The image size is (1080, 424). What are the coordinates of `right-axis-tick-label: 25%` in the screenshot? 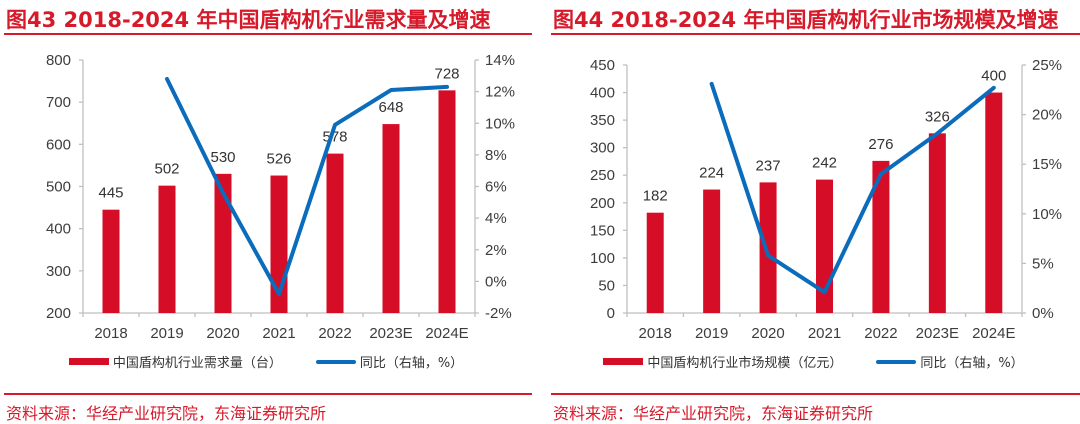 It's located at (1047, 65).